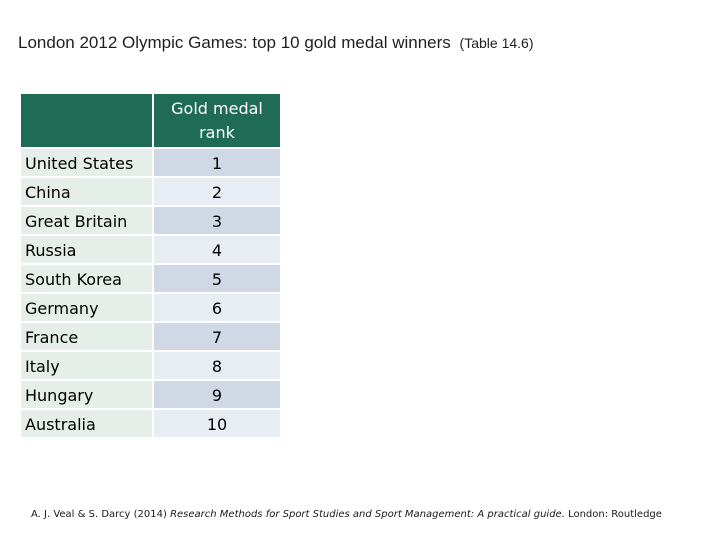 This screenshot has height=540, width=720. Describe the element at coordinates (86, 307) in the screenshot. I see `country-cell: Germany` at that location.